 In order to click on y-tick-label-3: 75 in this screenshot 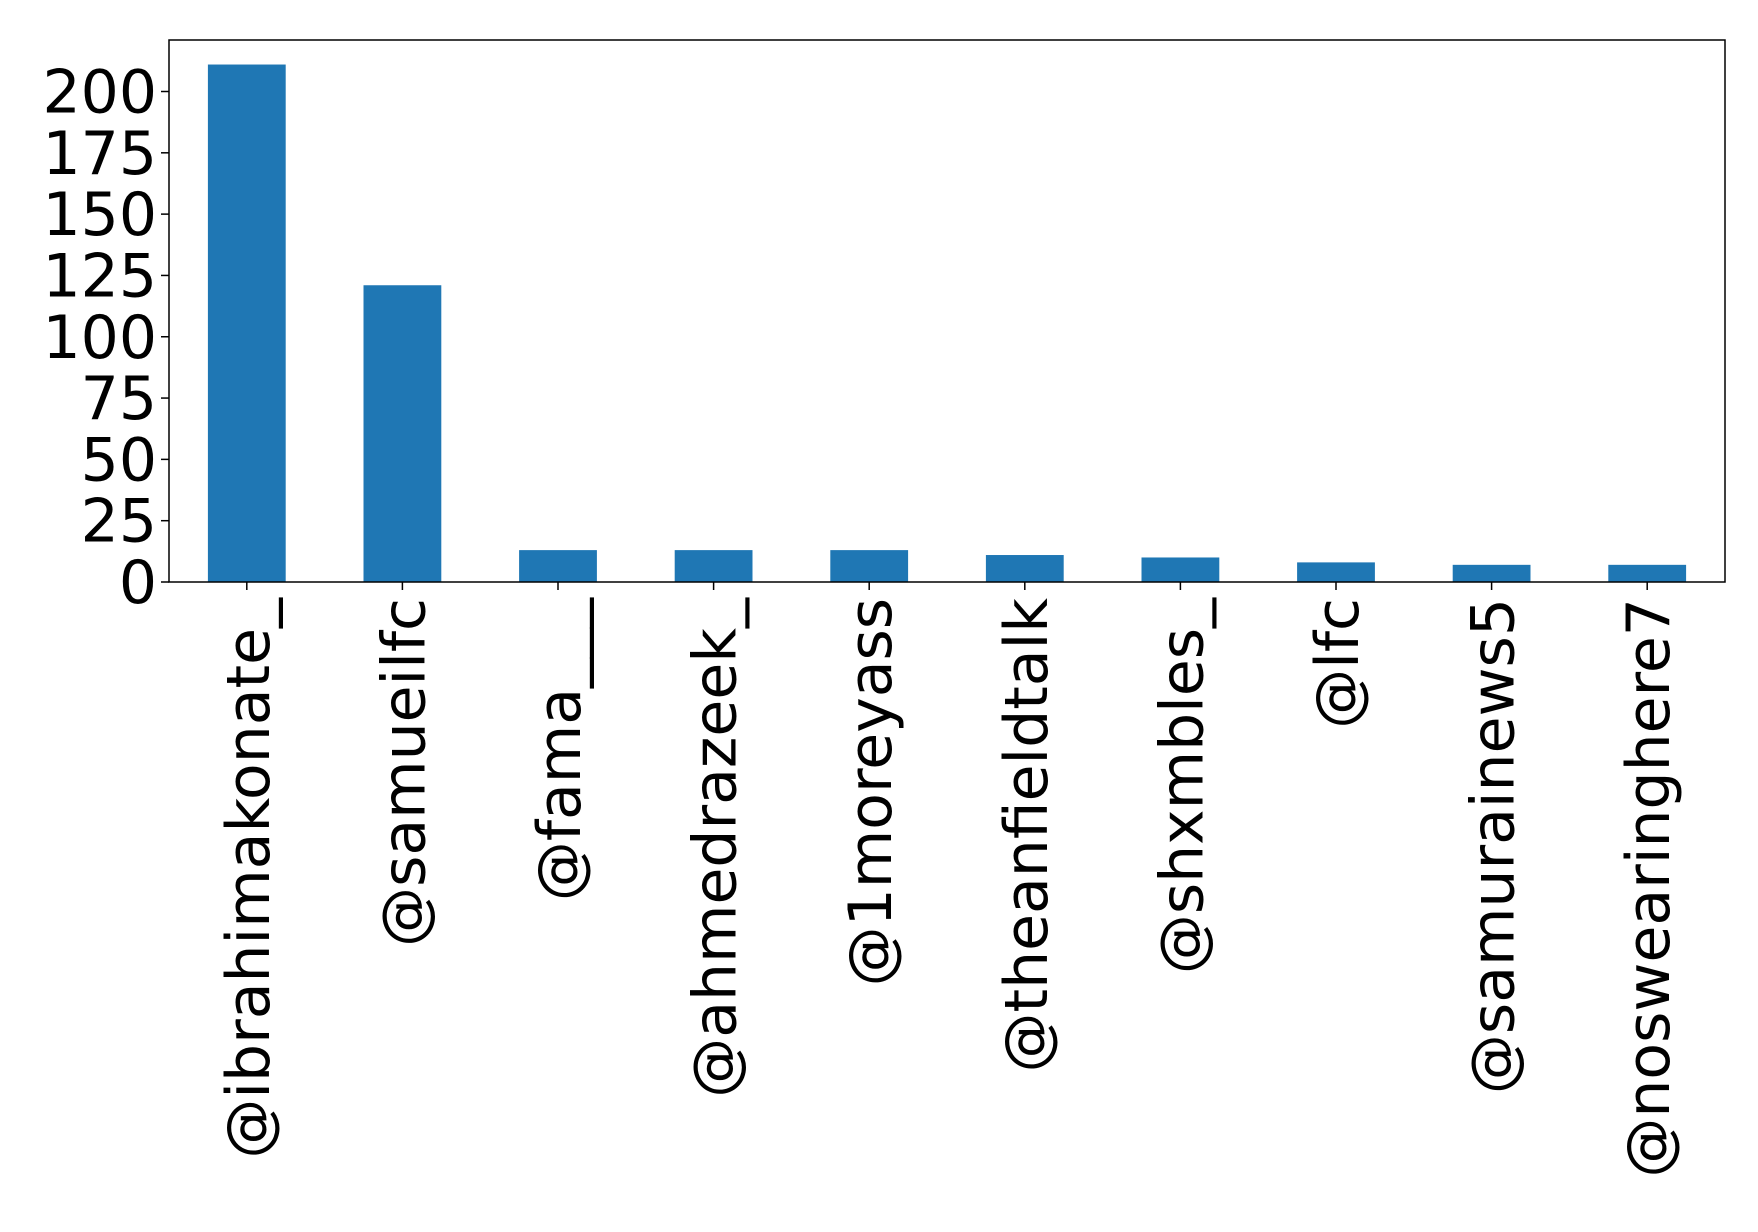, I will do `click(119, 399)`.